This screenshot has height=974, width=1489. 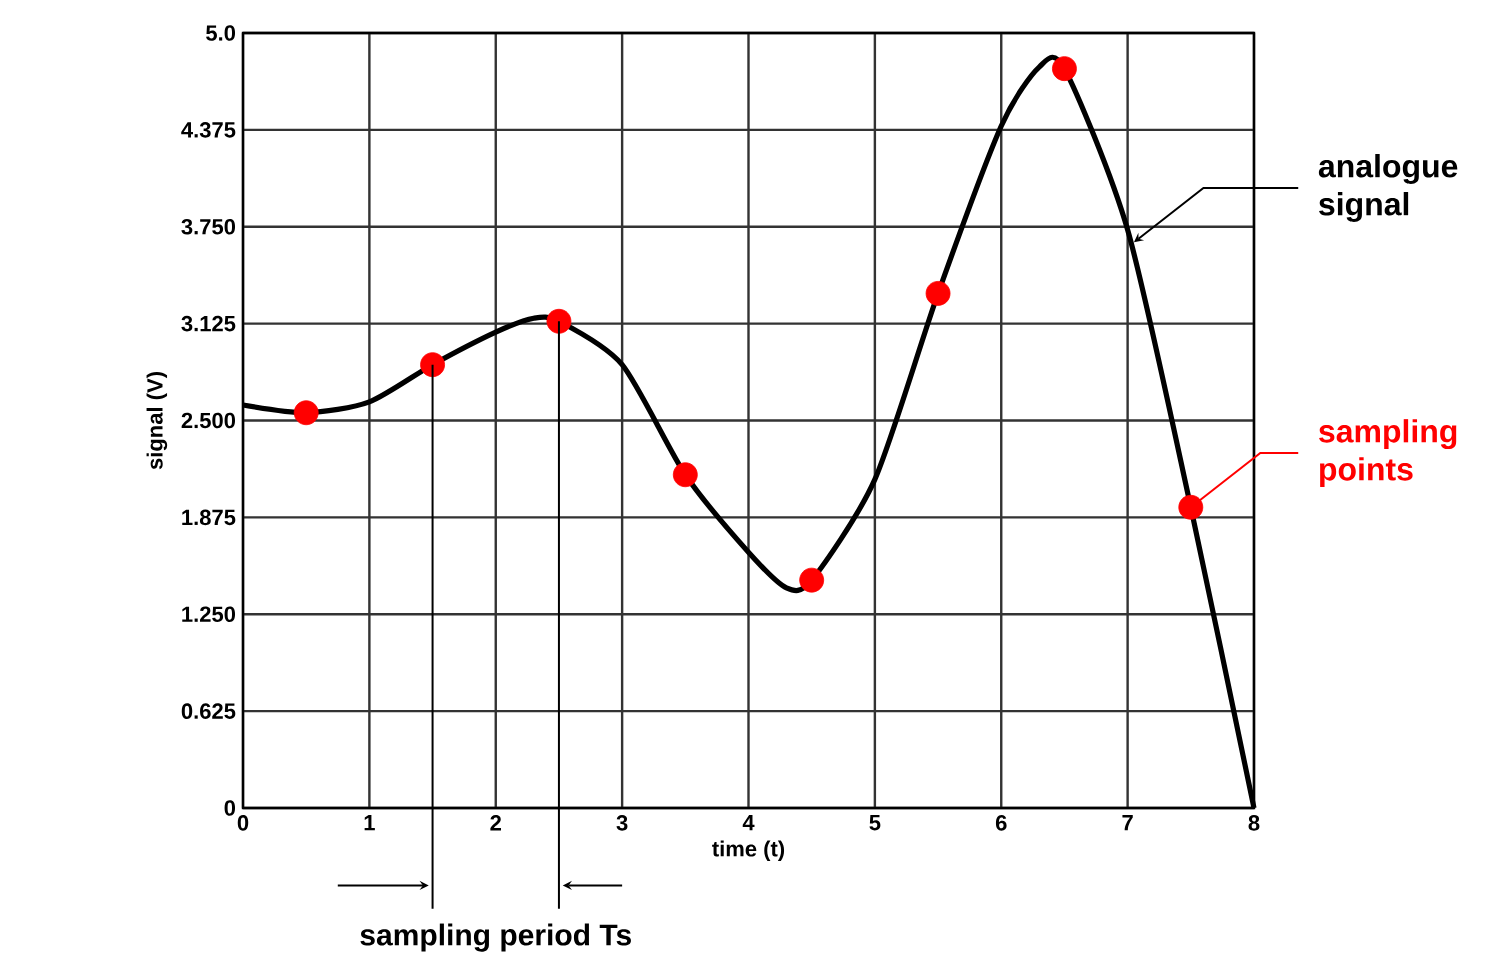 I want to click on y-tick-label: 1.875, so click(x=209, y=517).